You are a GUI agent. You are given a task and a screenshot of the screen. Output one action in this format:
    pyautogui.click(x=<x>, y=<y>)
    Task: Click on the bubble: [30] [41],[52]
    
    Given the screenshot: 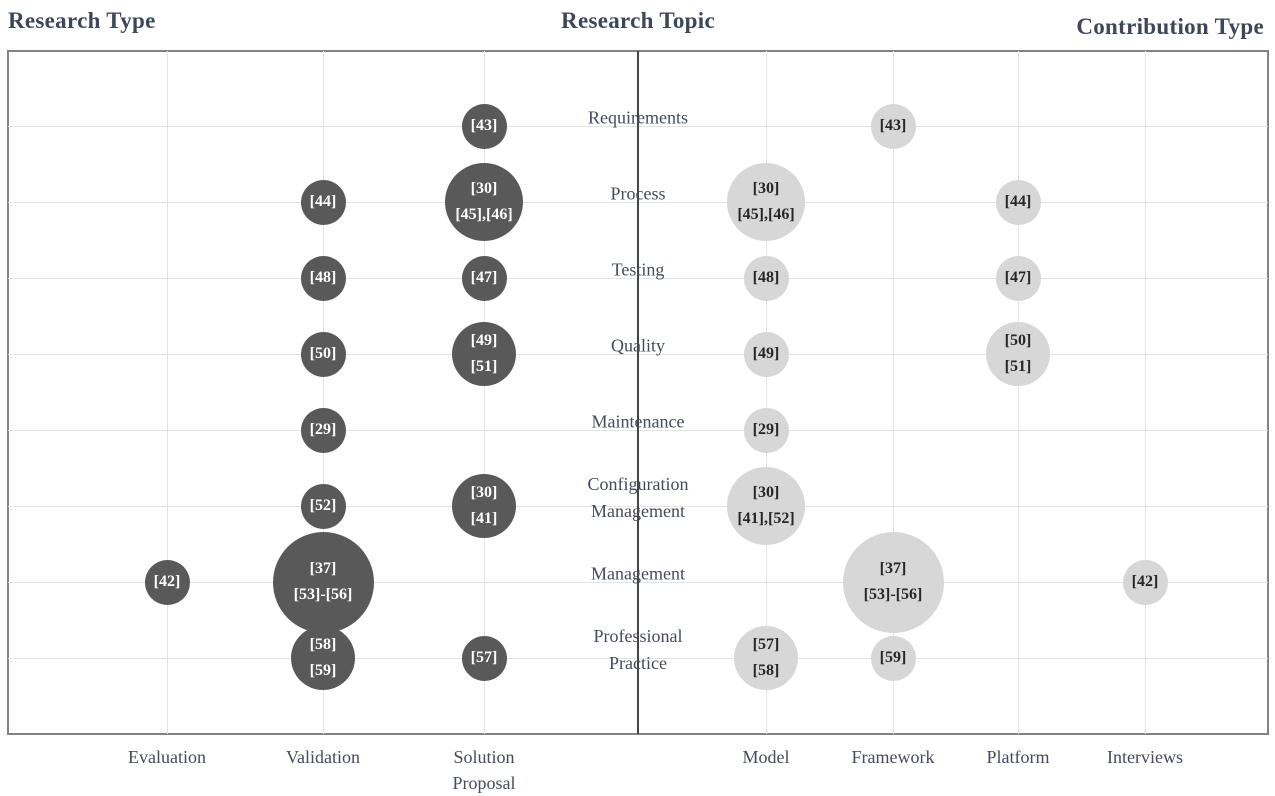 What is the action you would take?
    pyautogui.click(x=766, y=506)
    